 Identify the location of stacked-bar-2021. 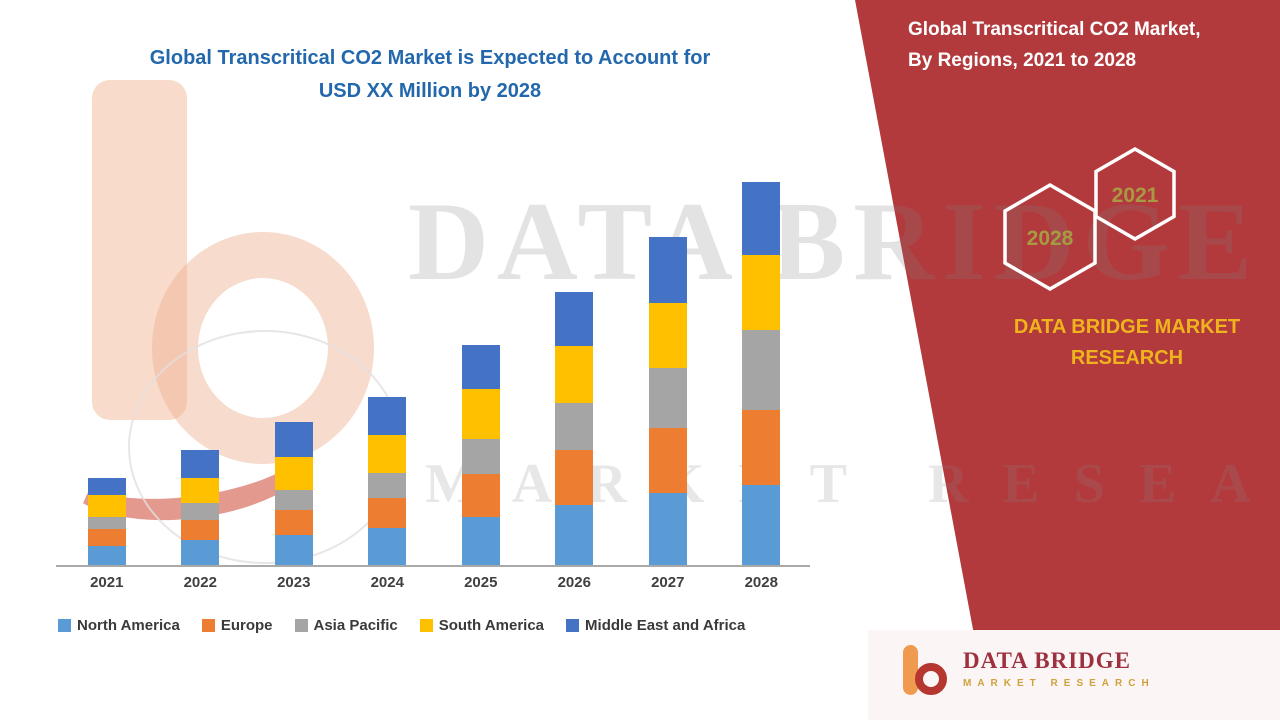
(106, 521).